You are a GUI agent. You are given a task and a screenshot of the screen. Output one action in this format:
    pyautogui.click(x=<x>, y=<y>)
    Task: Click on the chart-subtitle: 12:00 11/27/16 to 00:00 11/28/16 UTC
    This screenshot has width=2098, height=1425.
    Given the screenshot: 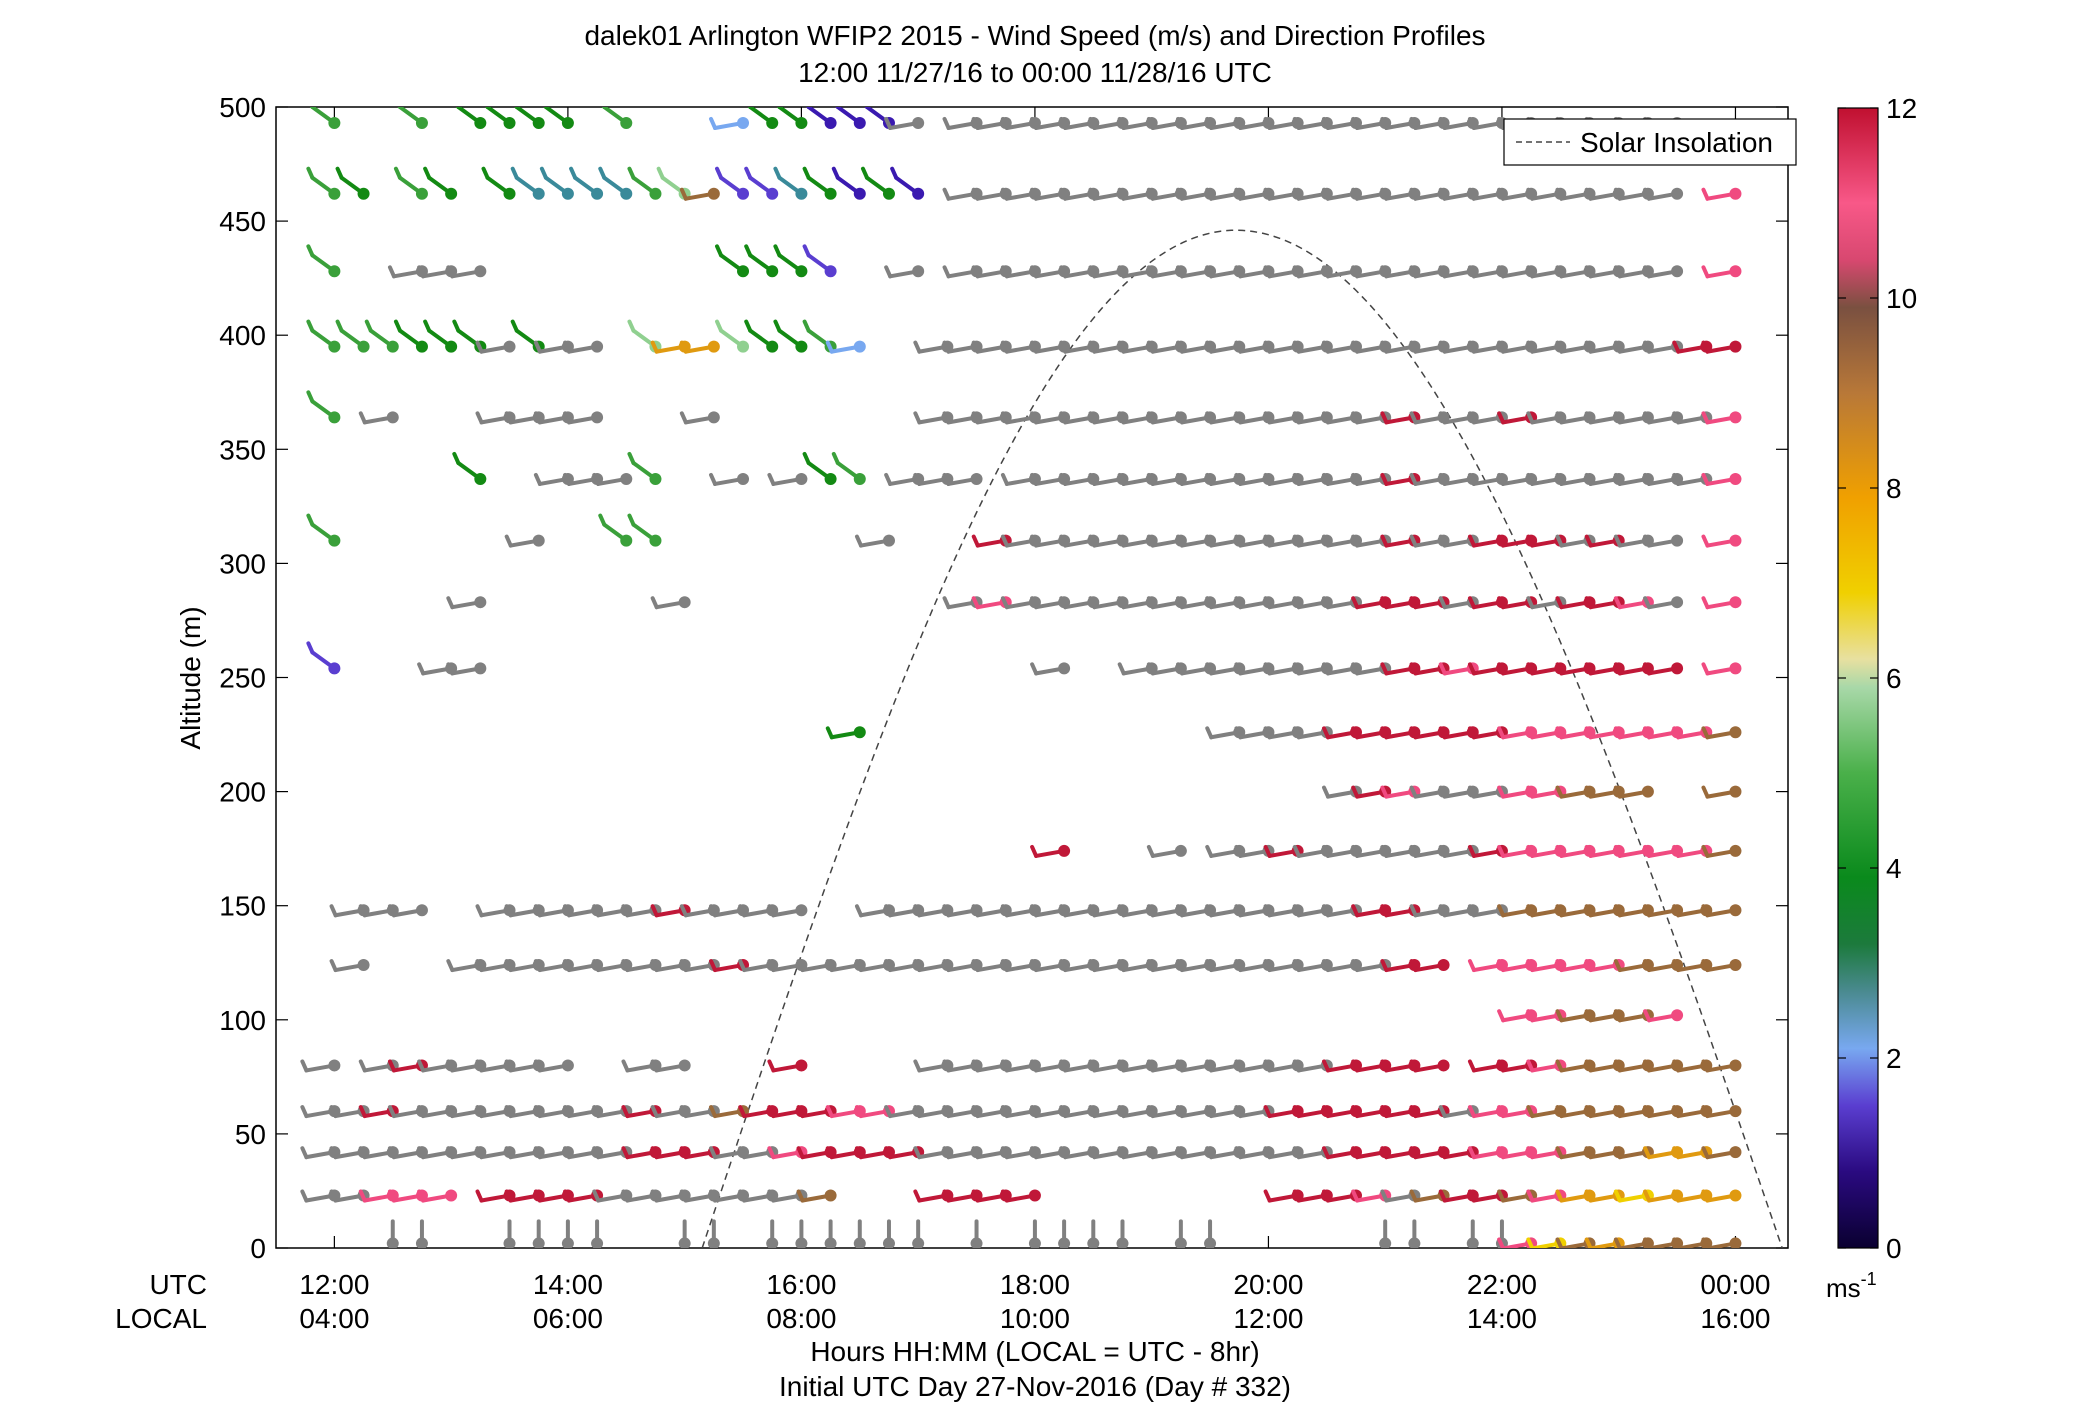 What is the action you would take?
    pyautogui.click(x=1035, y=72)
    